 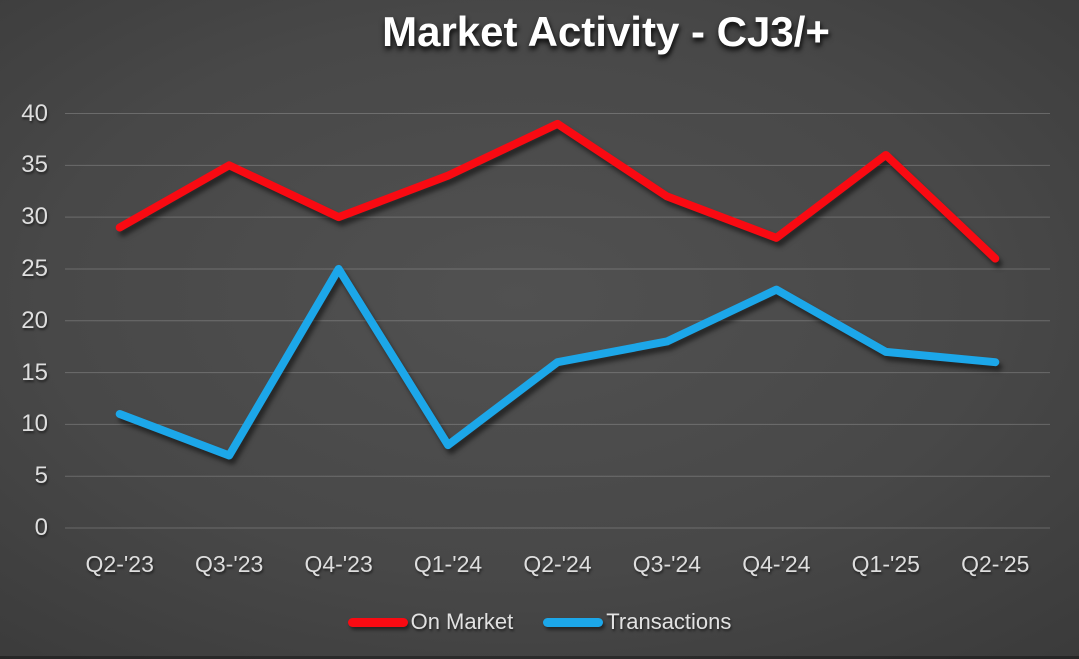 I want to click on on-market-legend-swatch, so click(x=377, y=622).